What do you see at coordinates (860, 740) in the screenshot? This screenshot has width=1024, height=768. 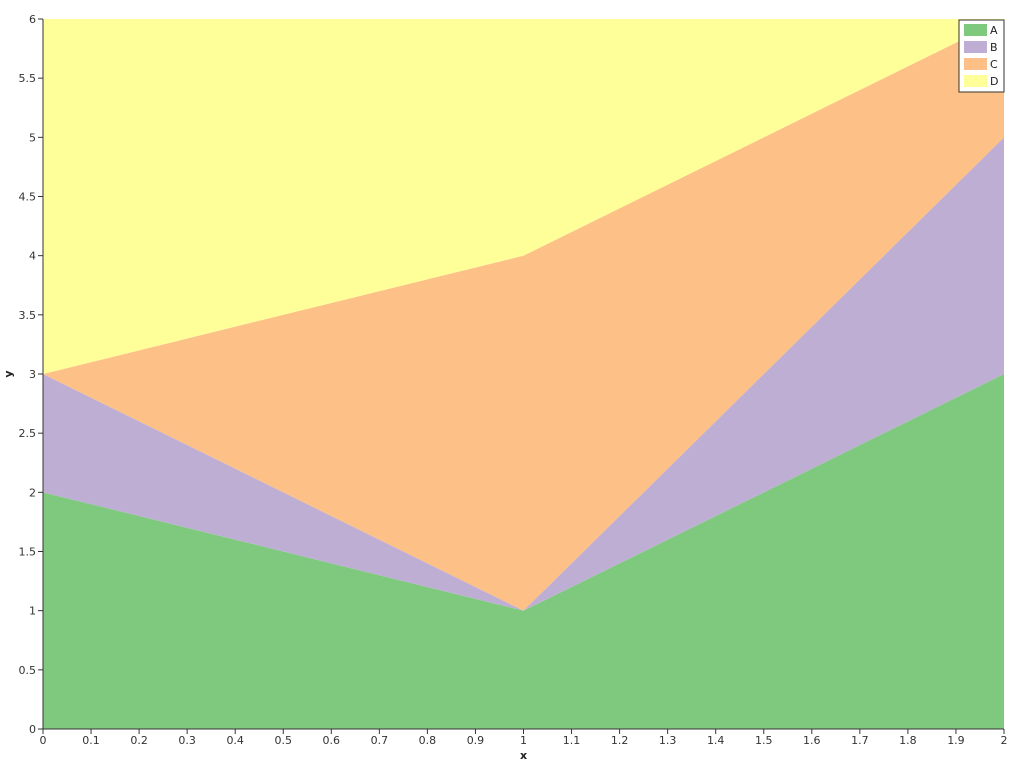 I see `x-tick-label: 1.7` at bounding box center [860, 740].